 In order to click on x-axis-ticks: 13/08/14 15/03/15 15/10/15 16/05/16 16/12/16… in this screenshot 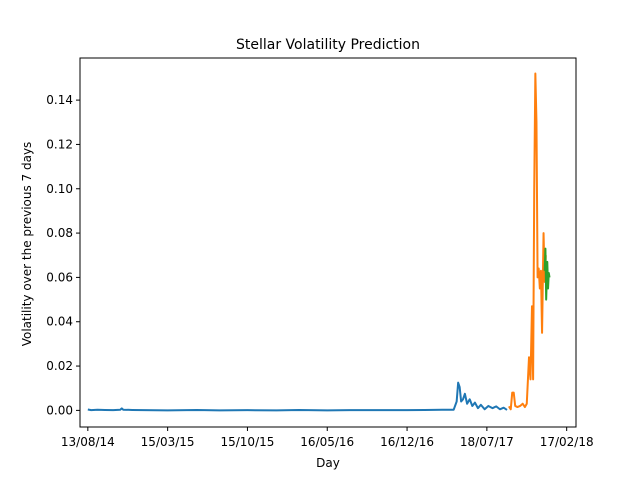, I will do `click(327, 438)`.